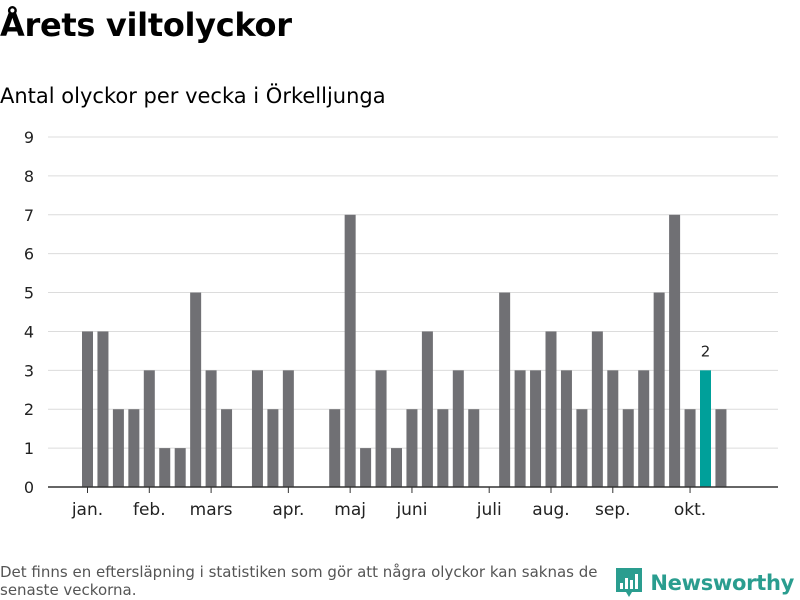 This screenshot has width=800, height=600. What do you see at coordinates (706, 351) in the screenshot?
I see `highlight-data-label: 2` at bounding box center [706, 351].